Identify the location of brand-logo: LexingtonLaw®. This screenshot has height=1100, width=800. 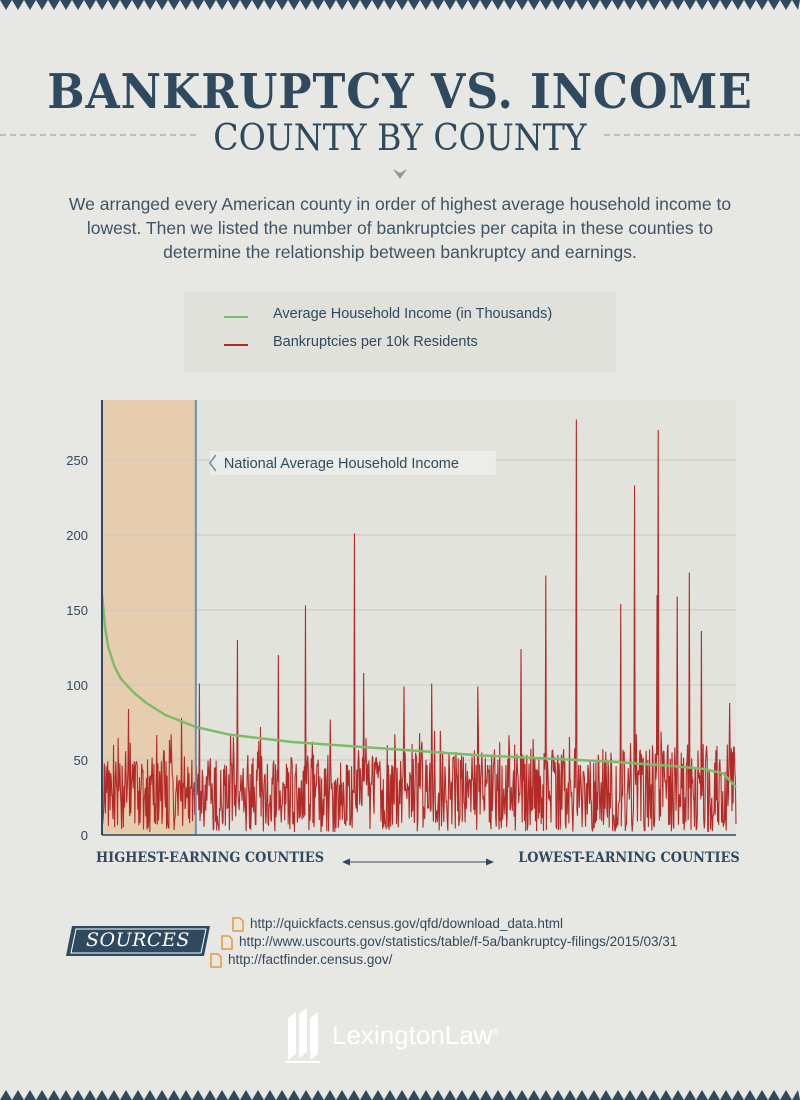
(404, 1036).